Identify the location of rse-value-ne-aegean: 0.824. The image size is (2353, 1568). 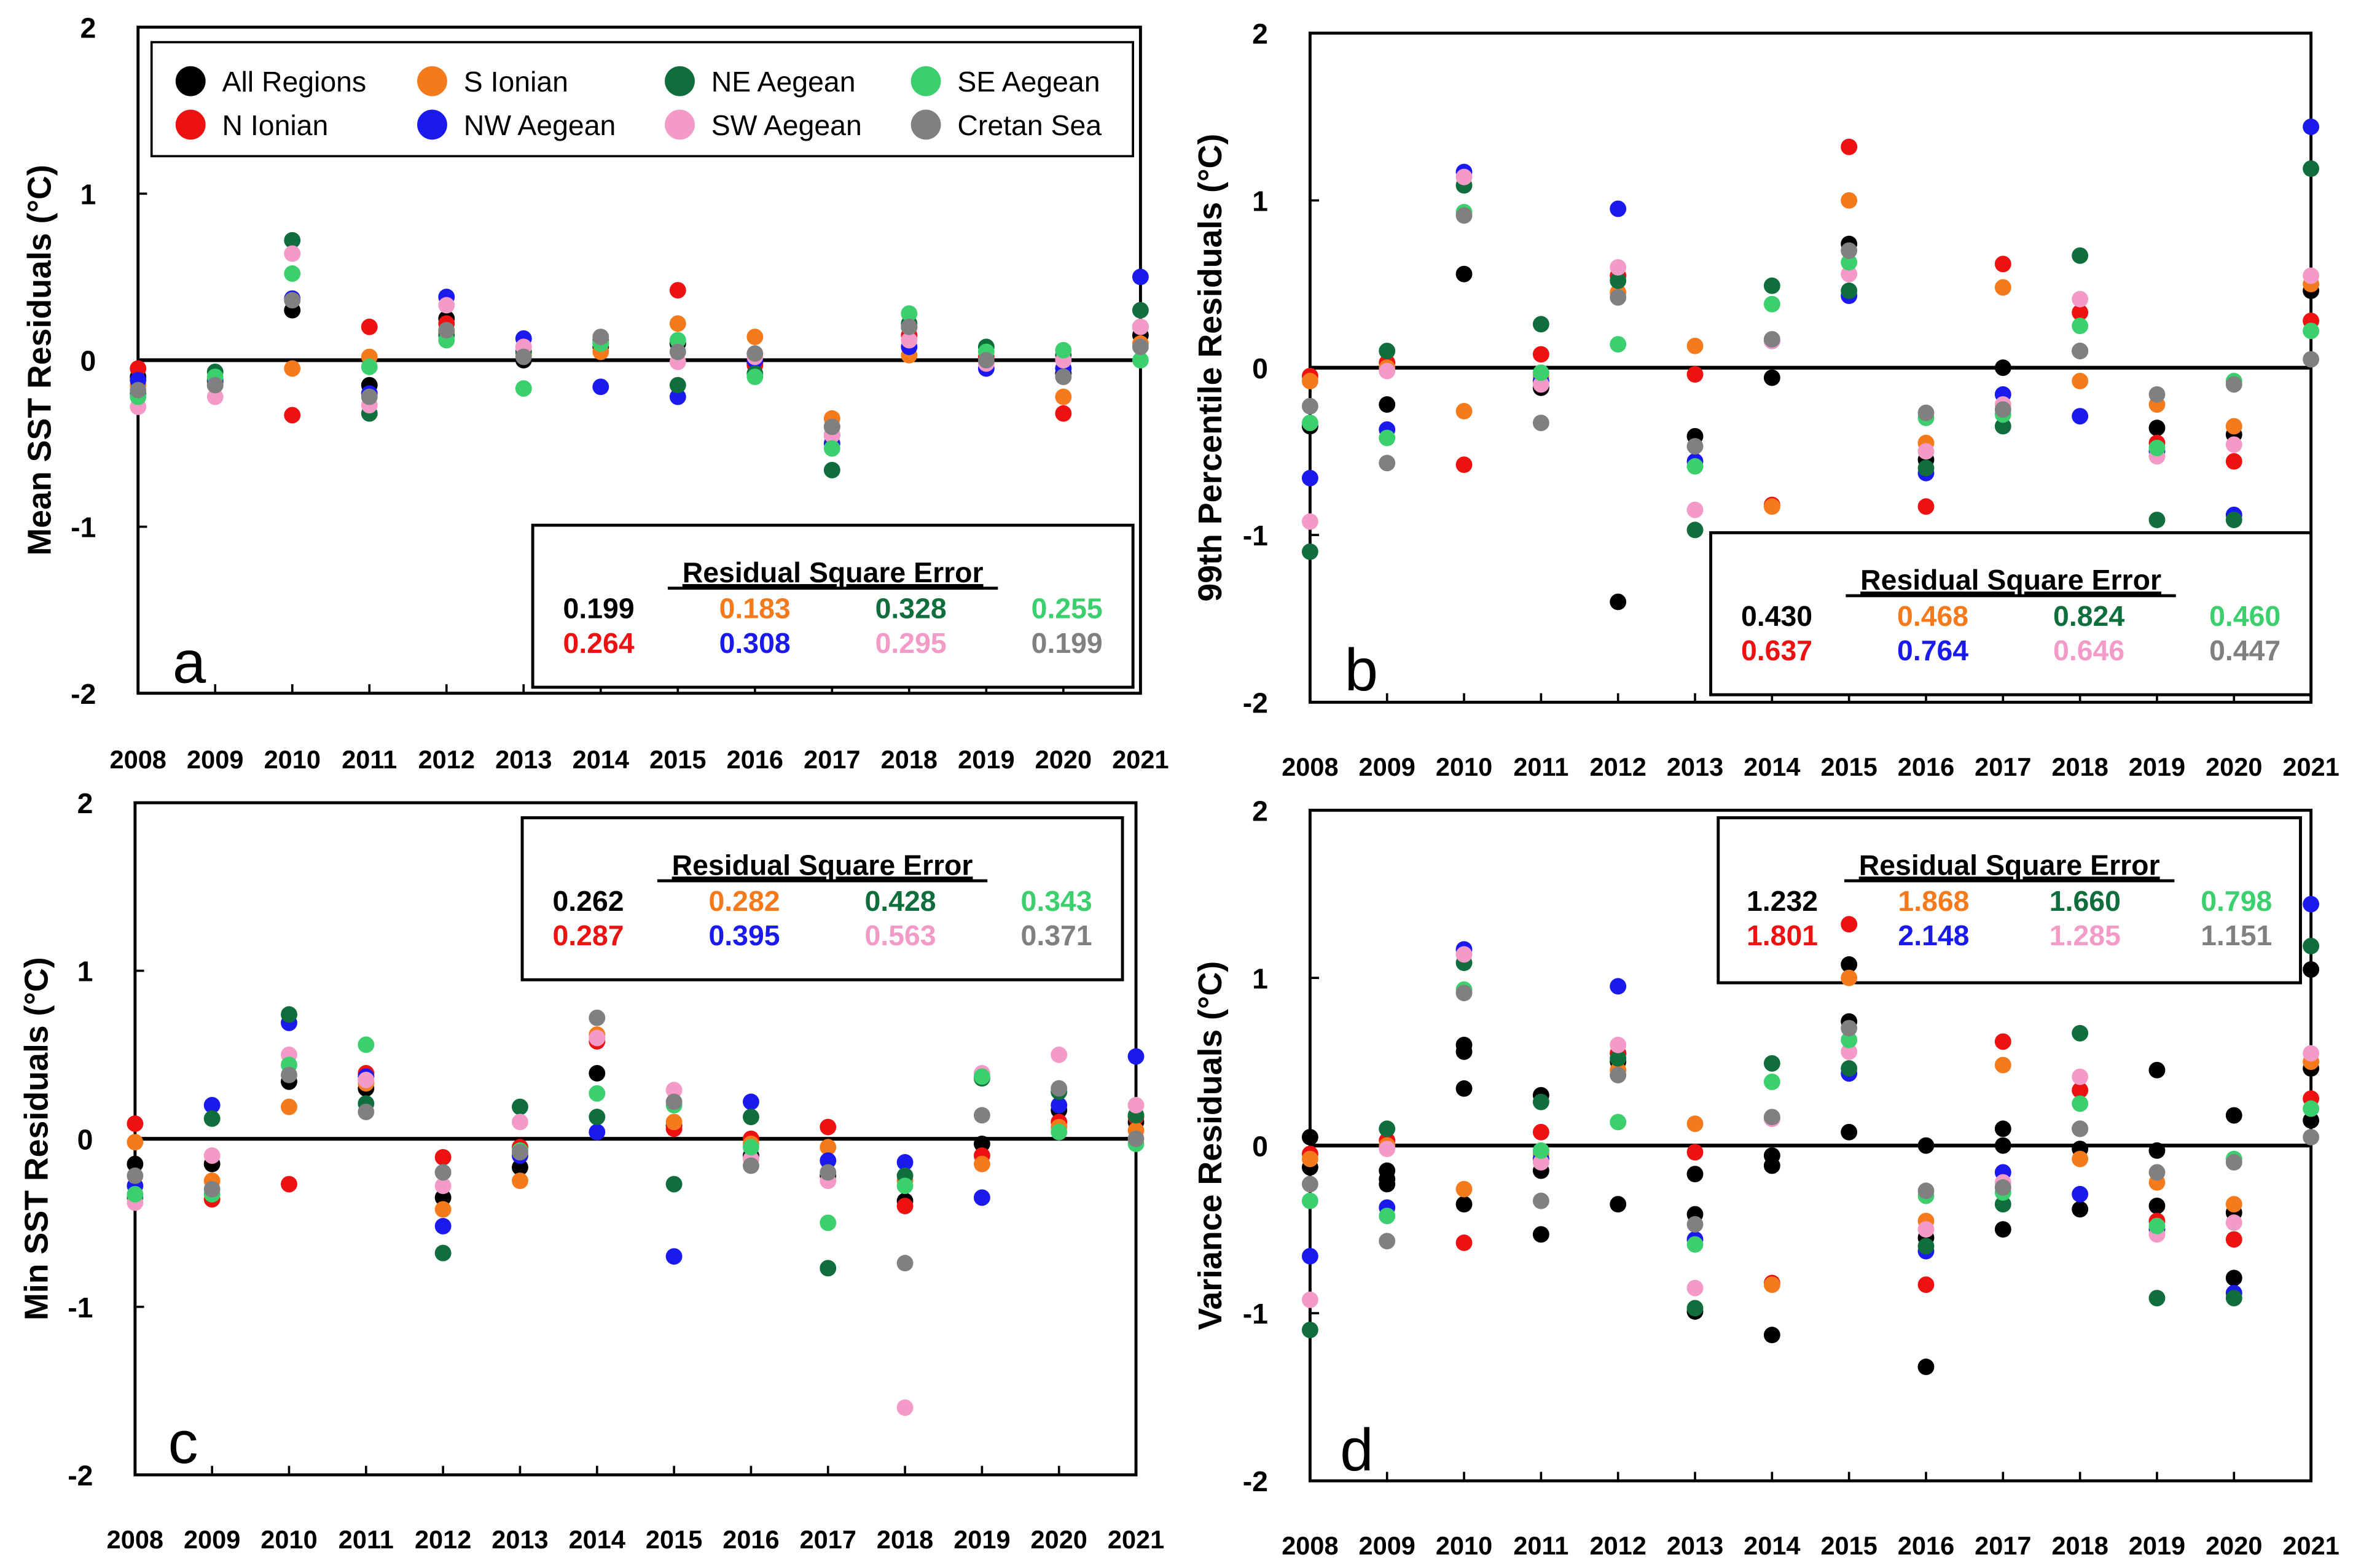
(2088, 616).